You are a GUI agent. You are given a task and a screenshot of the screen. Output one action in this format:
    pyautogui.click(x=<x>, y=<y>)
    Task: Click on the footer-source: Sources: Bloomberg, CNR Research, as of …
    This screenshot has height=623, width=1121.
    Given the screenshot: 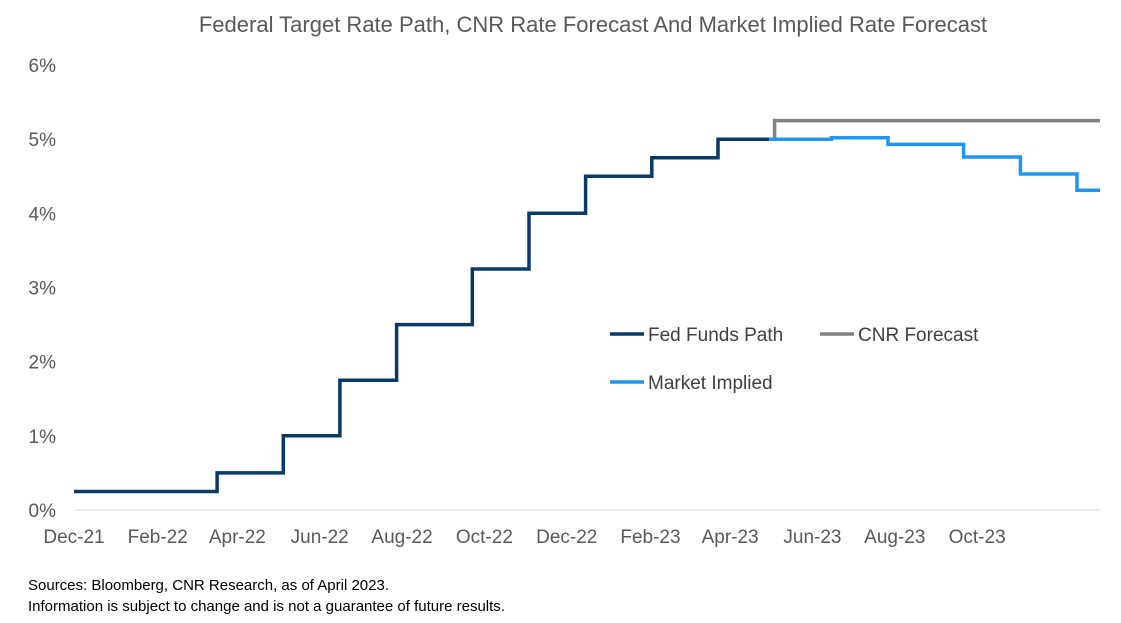 What is the action you would take?
    pyautogui.click(x=209, y=585)
    